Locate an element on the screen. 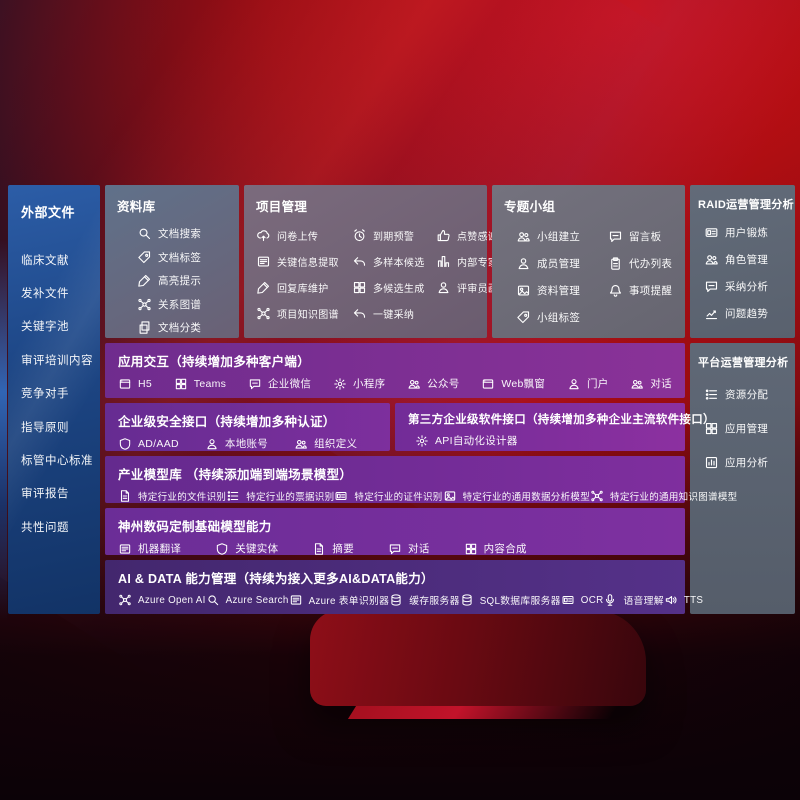 This screenshot has height=800, width=800. item-label: 特定行业的通用知识图谱模型 is located at coordinates (674, 497).